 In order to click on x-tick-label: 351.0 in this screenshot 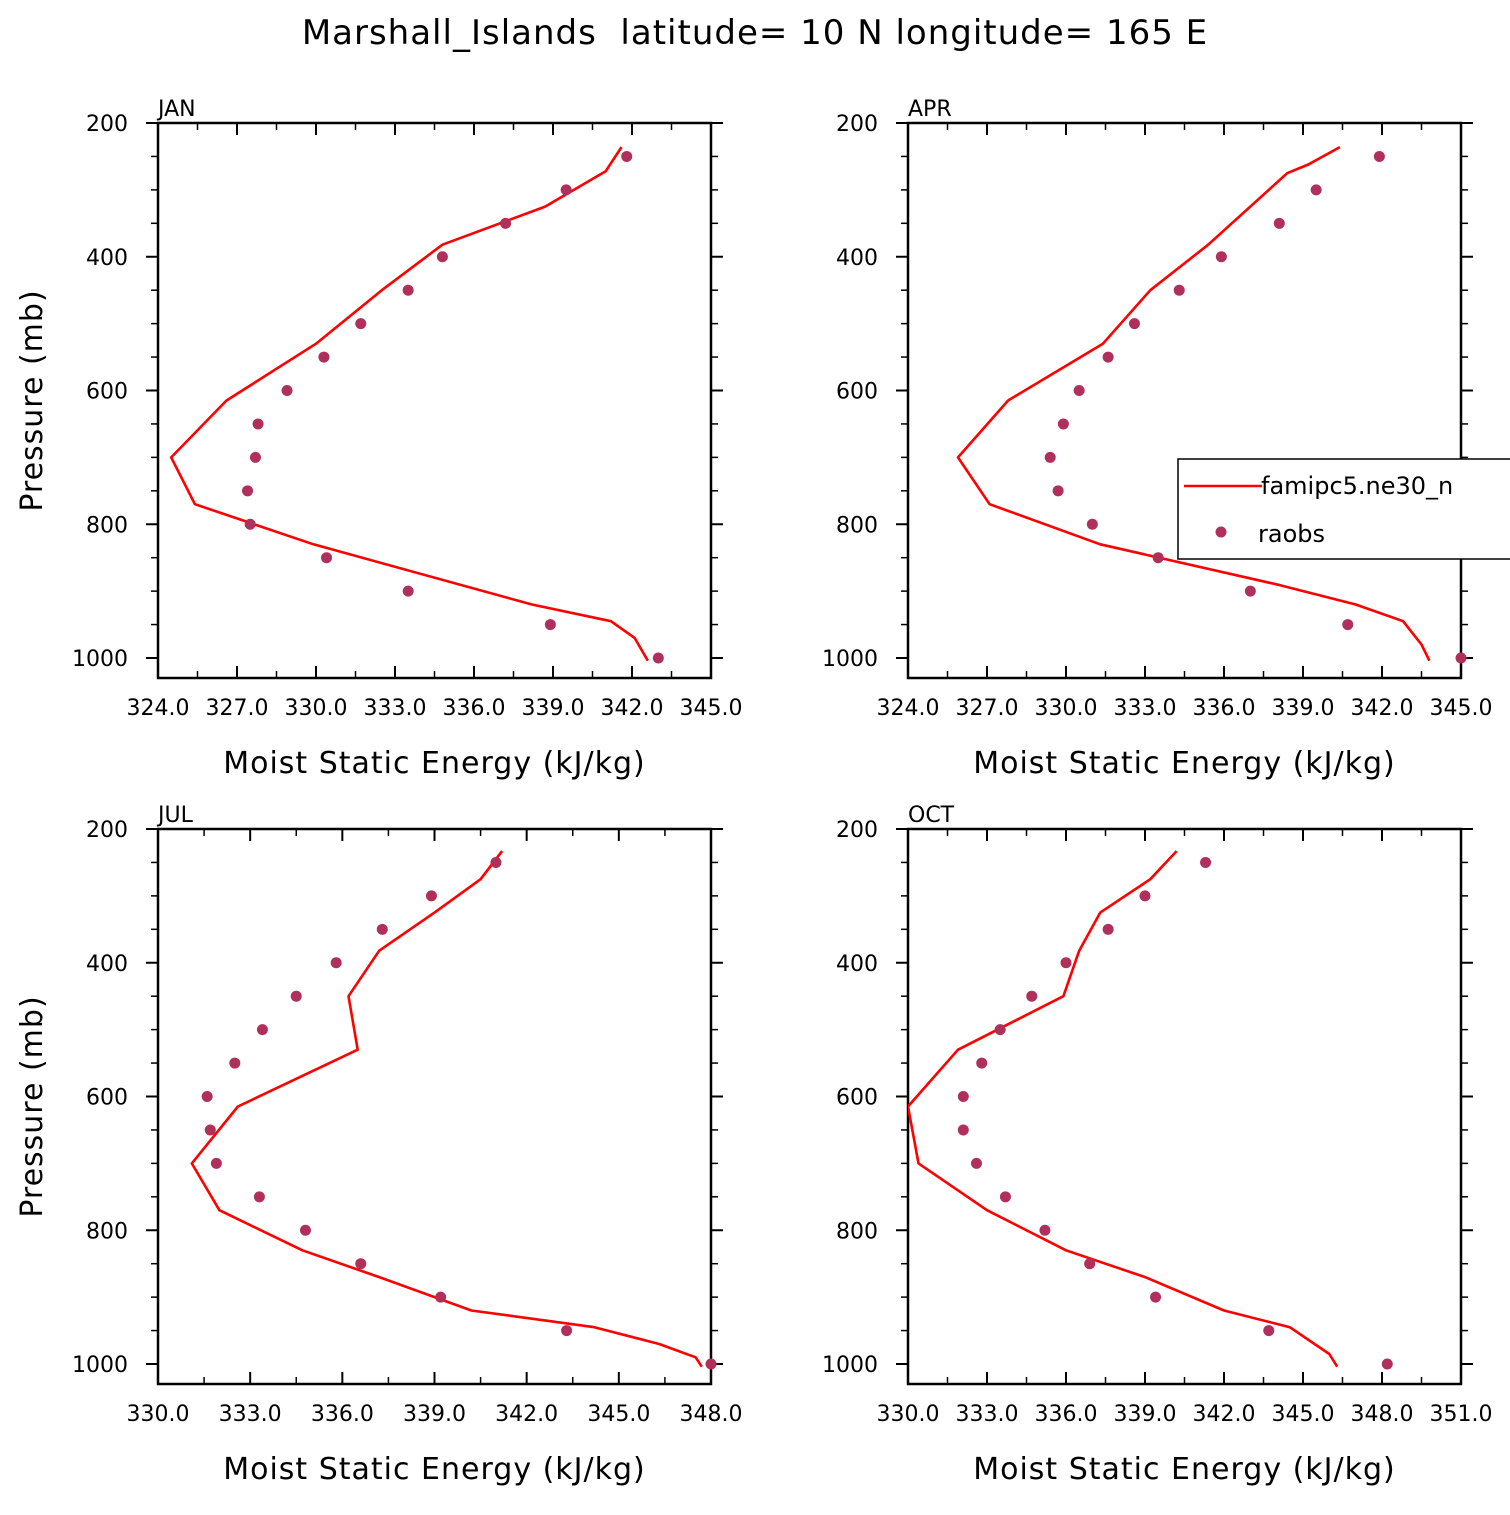, I will do `click(1461, 1414)`.